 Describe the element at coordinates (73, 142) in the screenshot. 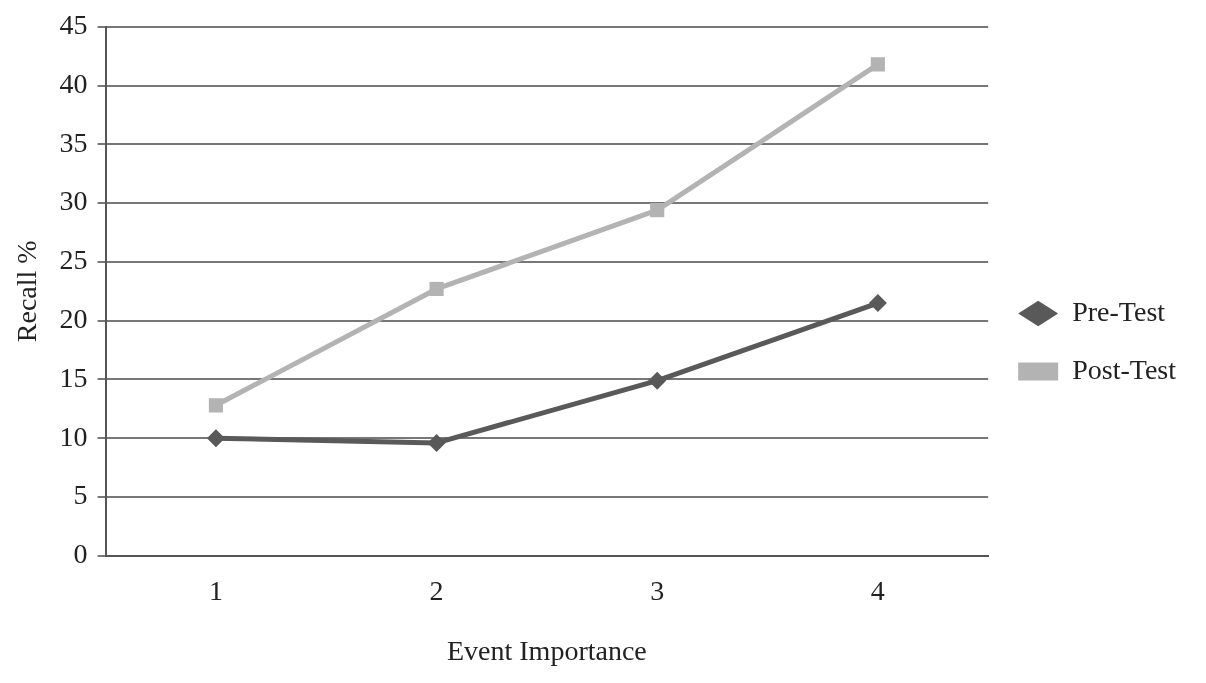

I see `y-tick-label: 35` at that location.